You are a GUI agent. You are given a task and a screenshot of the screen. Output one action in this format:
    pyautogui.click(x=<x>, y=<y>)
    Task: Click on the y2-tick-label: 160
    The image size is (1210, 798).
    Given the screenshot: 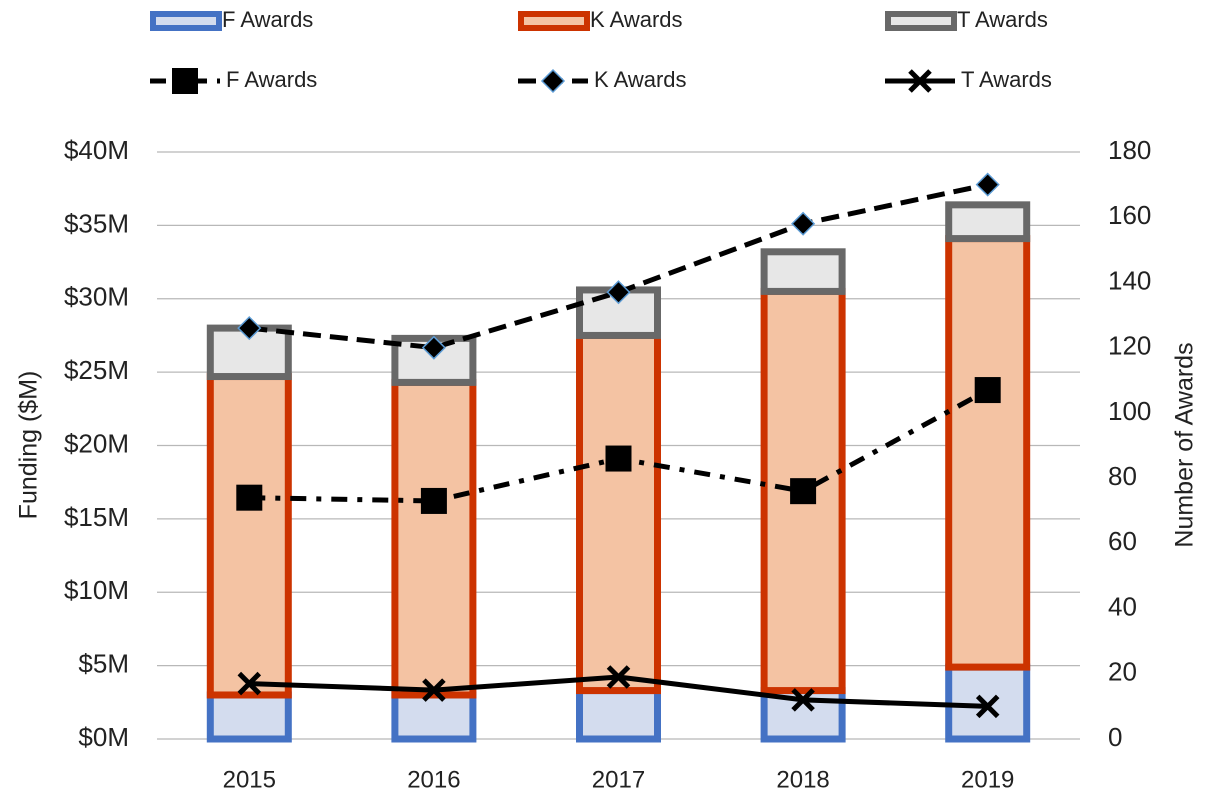 What is the action you would take?
    pyautogui.click(x=1129, y=215)
    